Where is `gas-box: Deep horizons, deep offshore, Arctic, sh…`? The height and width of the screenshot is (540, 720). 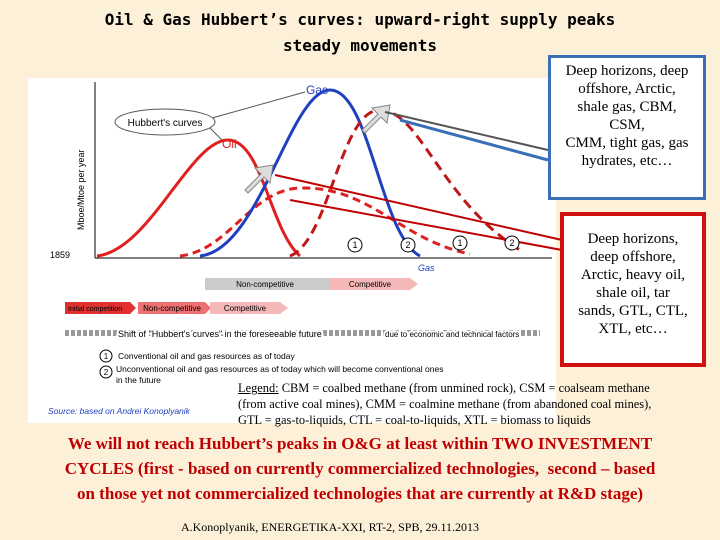
gas-box: Deep horizons, deep offshore, Arctic, sh… is located at coordinates (627, 127).